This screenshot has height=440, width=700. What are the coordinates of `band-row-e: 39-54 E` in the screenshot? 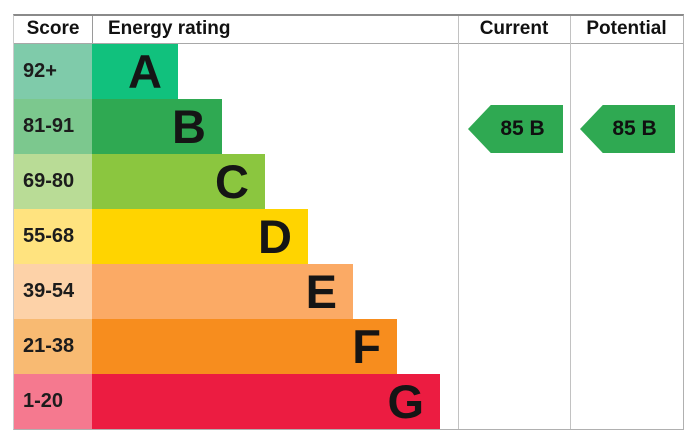 It's located at (348, 291).